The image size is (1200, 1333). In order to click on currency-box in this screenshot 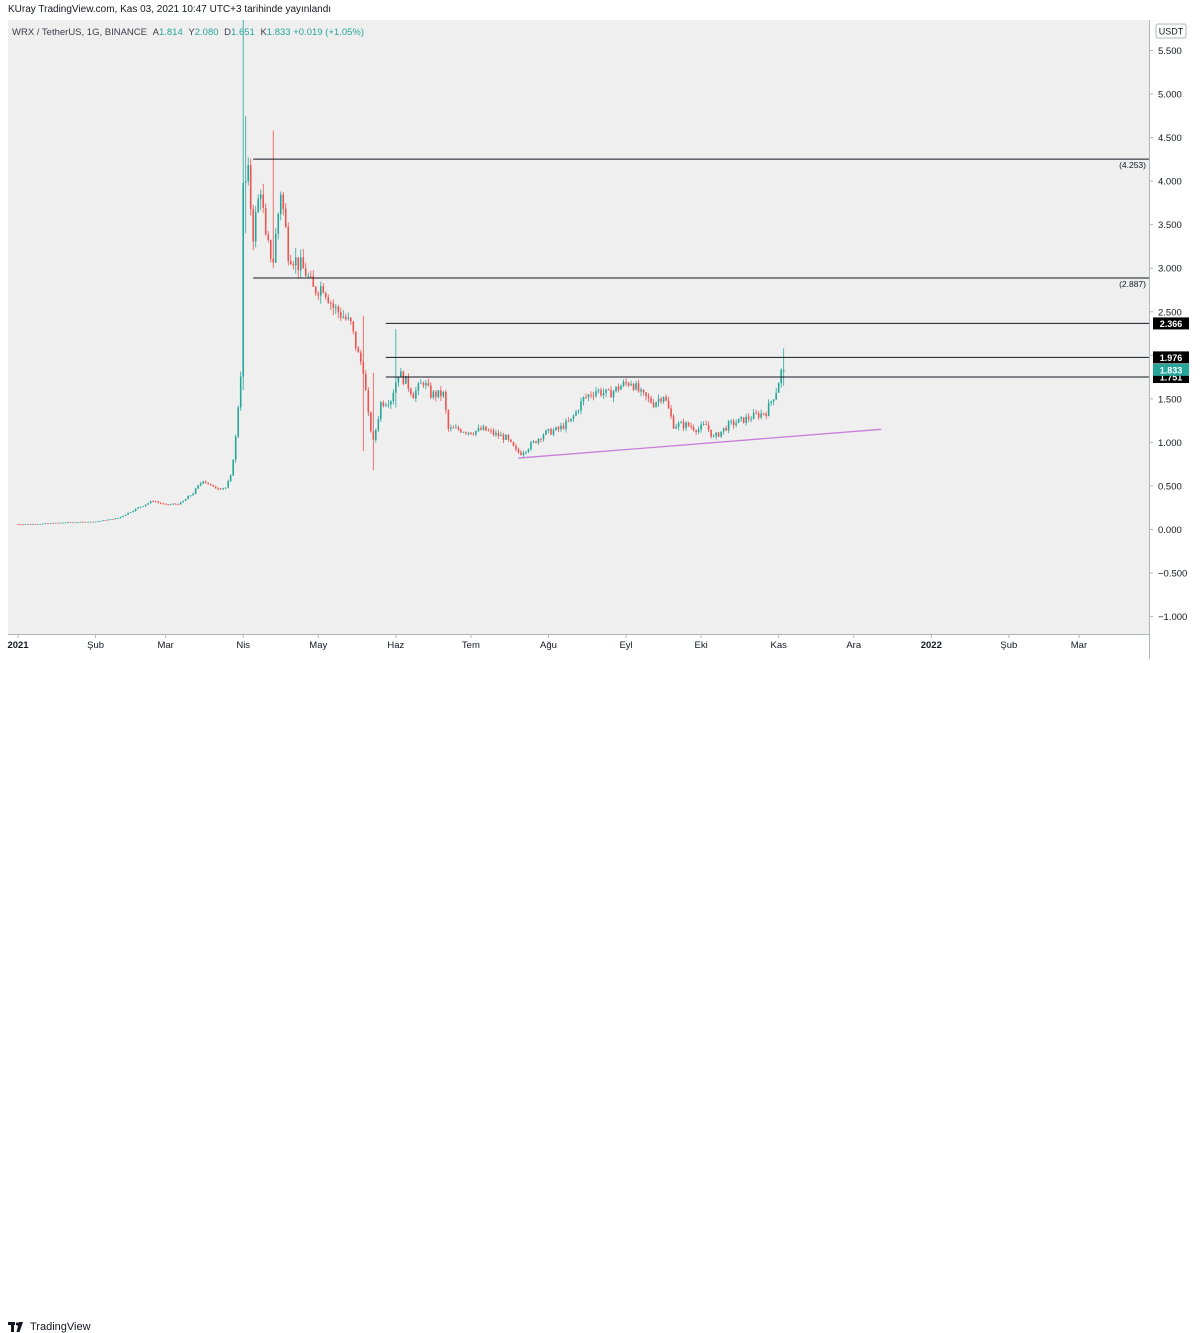, I will do `click(1171, 31)`.